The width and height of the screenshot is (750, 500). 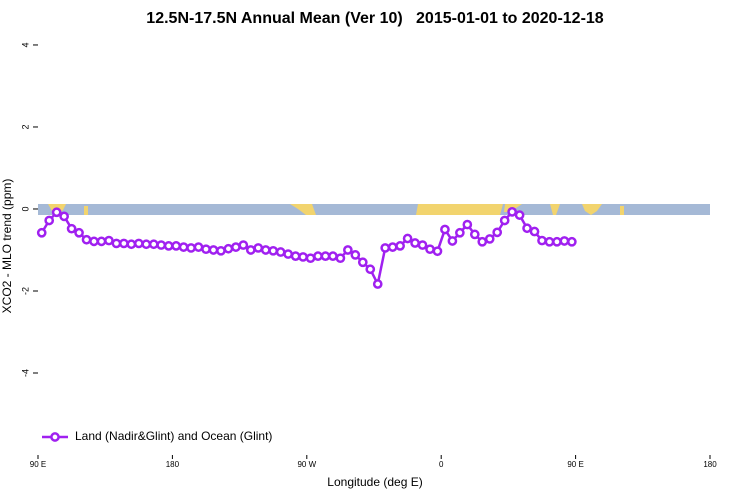 I want to click on map-strip, so click(x=374, y=209).